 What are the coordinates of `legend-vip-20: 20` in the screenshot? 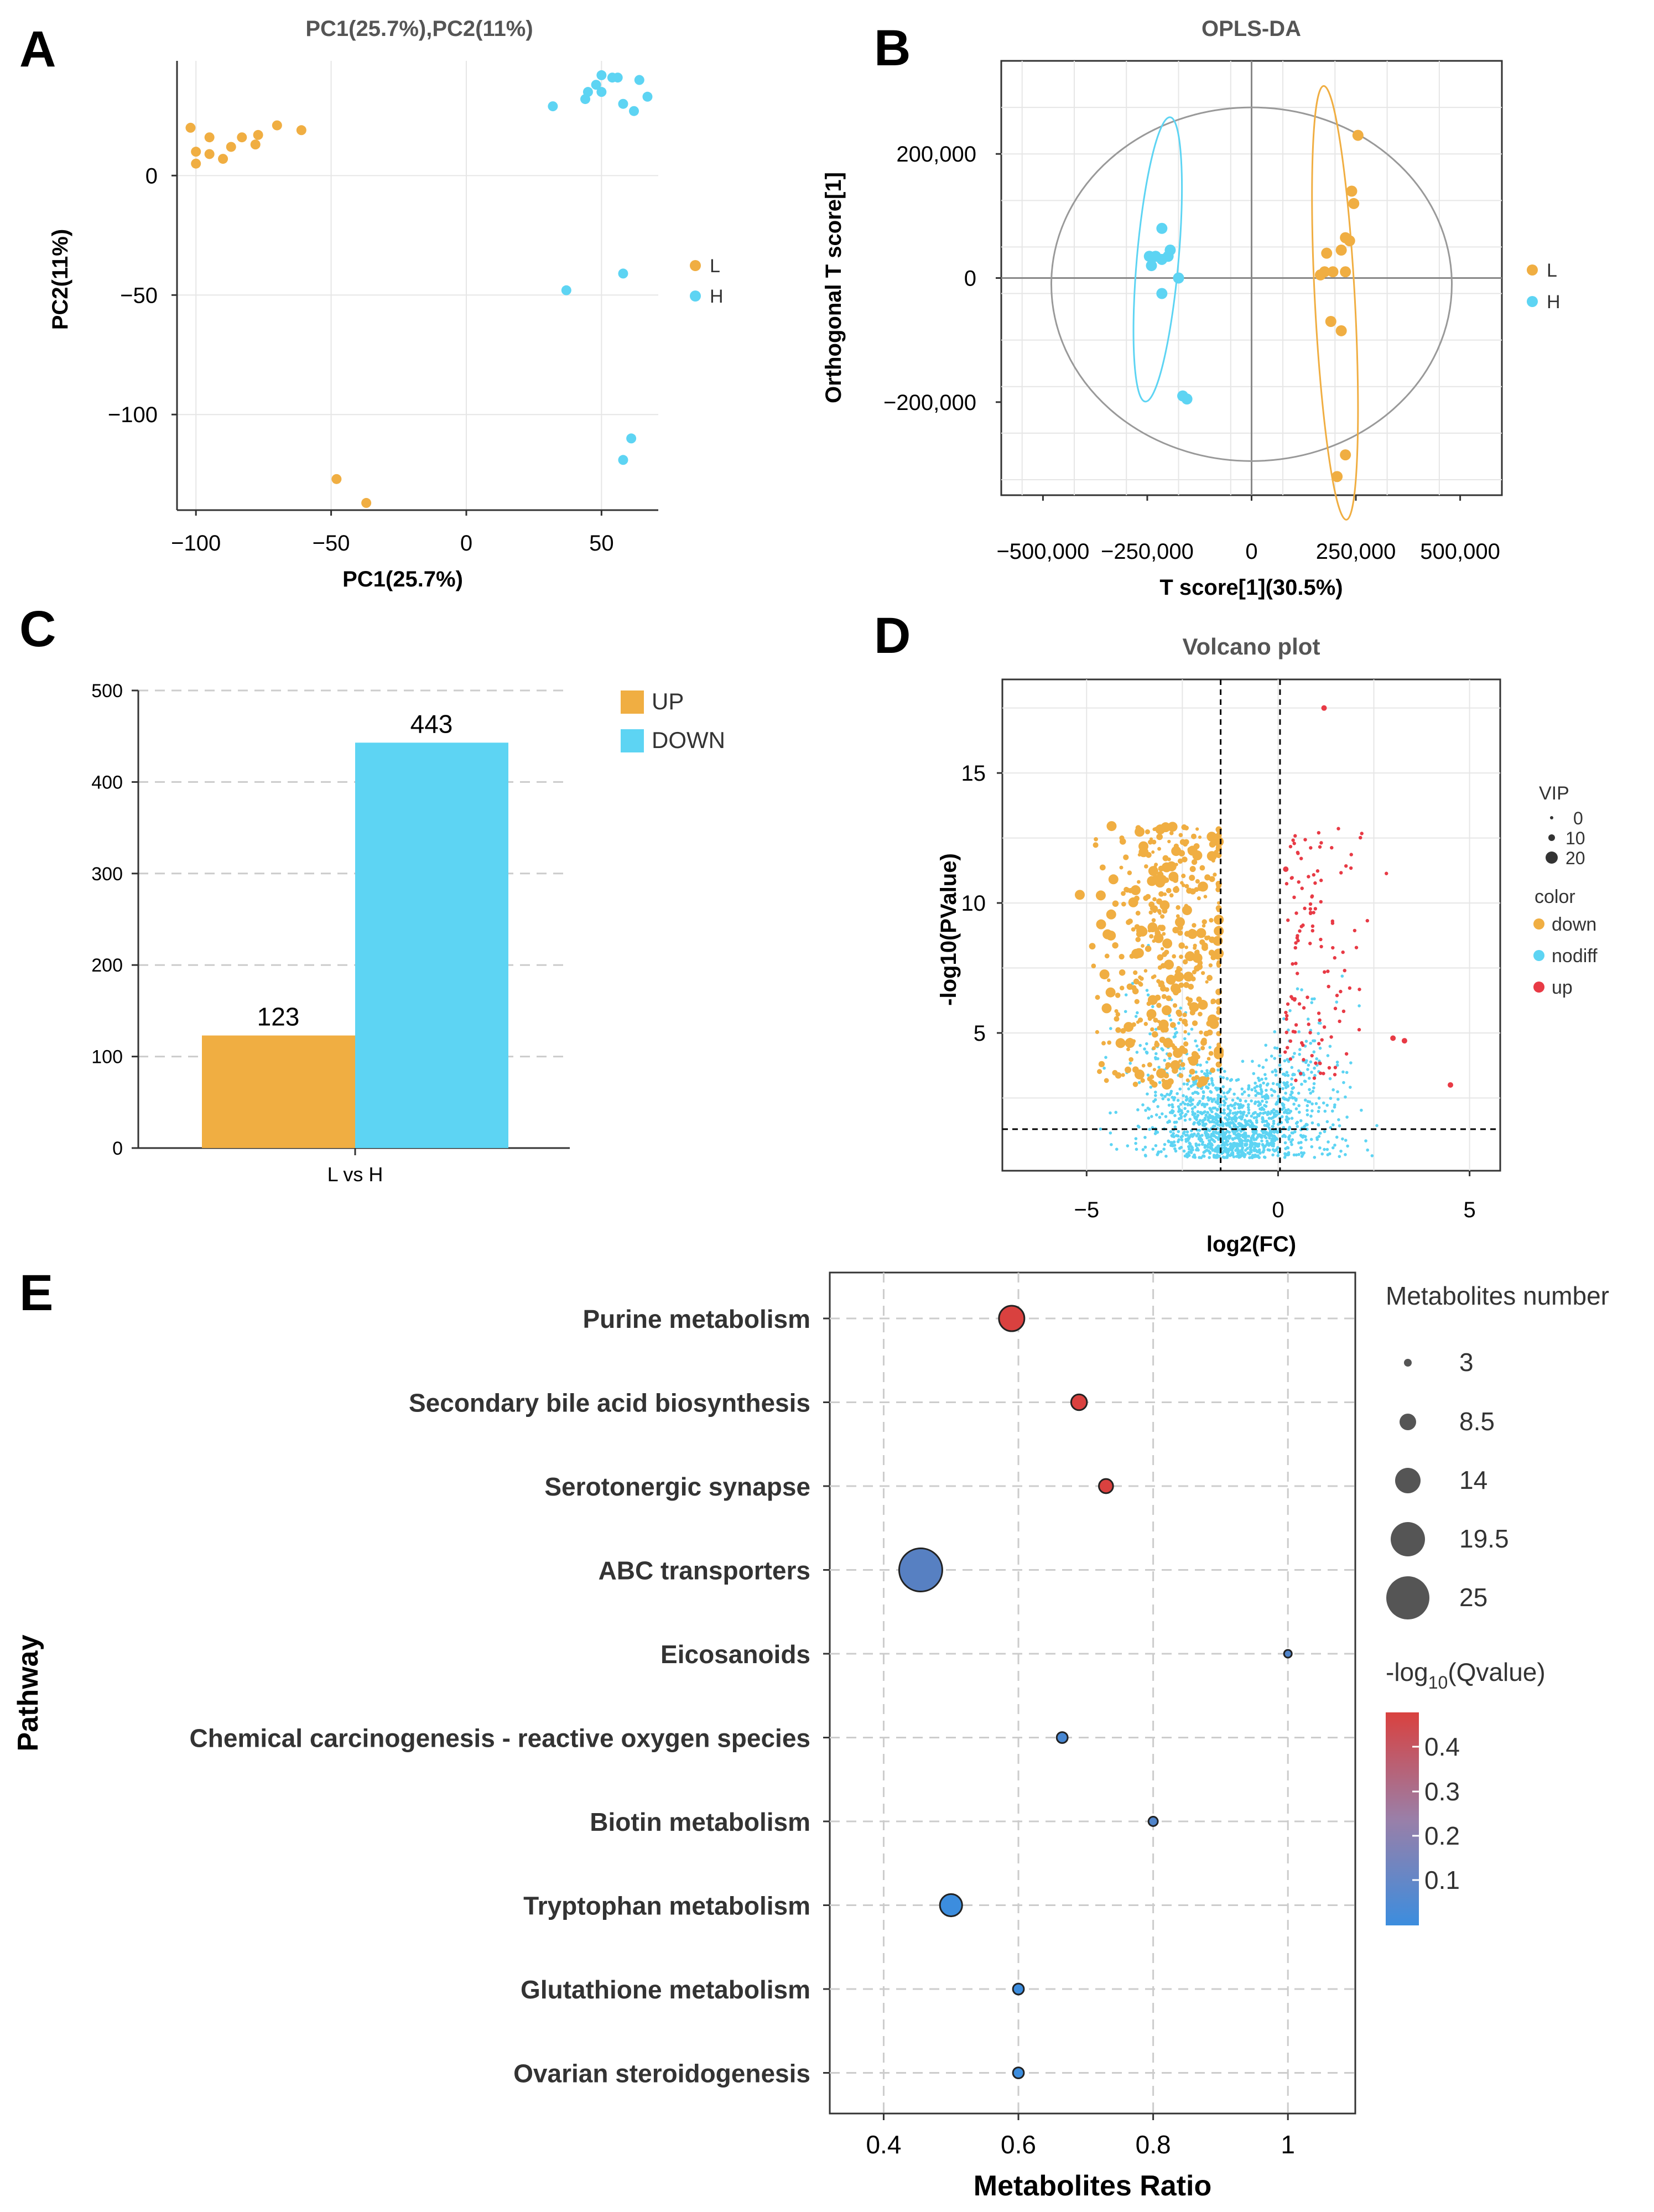 It's located at (1575, 858).